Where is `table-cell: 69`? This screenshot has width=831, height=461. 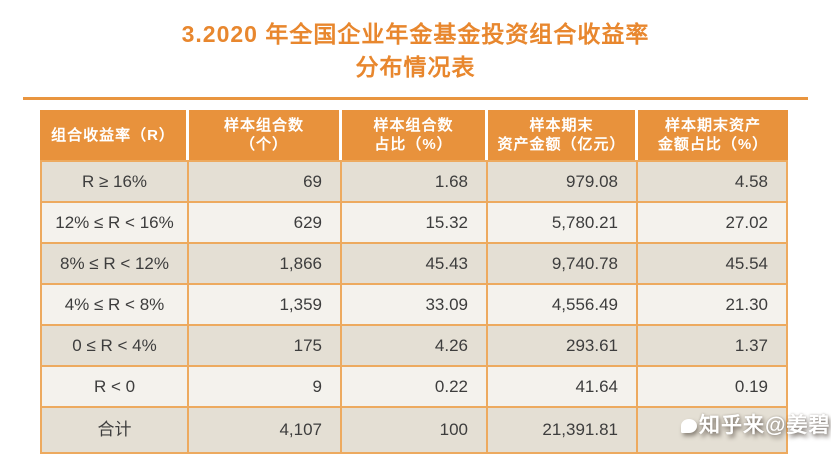 table-cell: 69 is located at coordinates (265, 181).